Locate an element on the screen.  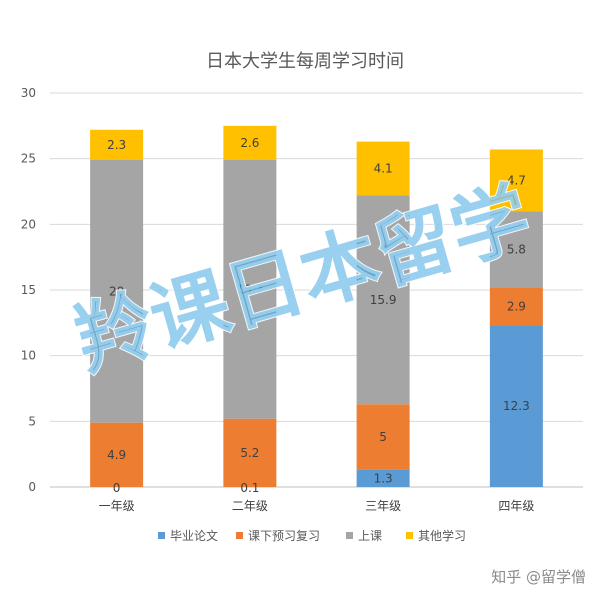
y-tick-label: 15 is located at coordinates (28, 290).